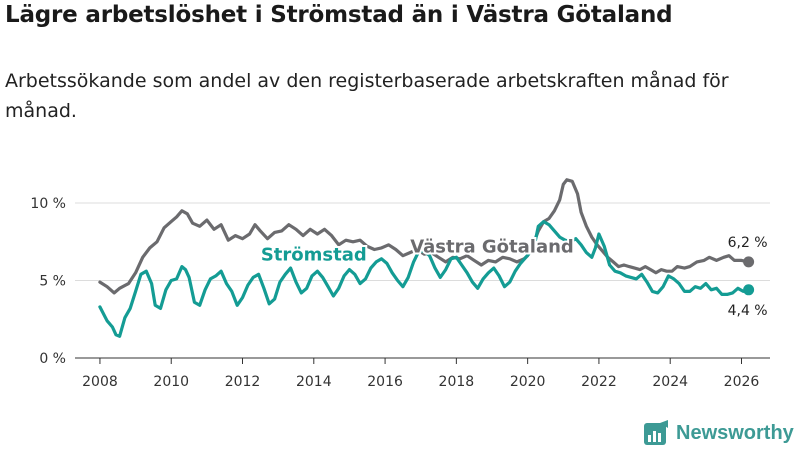  I want to click on newsworthy-logo-icon, so click(656, 432).